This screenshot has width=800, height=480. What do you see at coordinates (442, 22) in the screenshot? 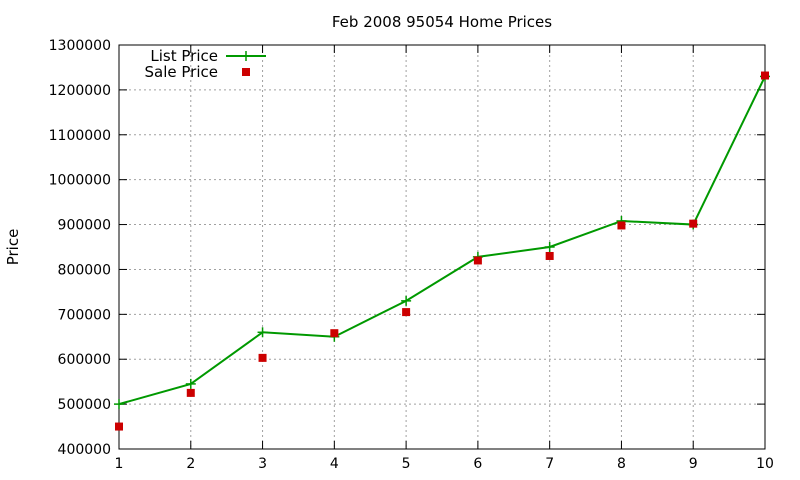
I see `chart-title: Feb 2008 95054 Home Prices` at bounding box center [442, 22].